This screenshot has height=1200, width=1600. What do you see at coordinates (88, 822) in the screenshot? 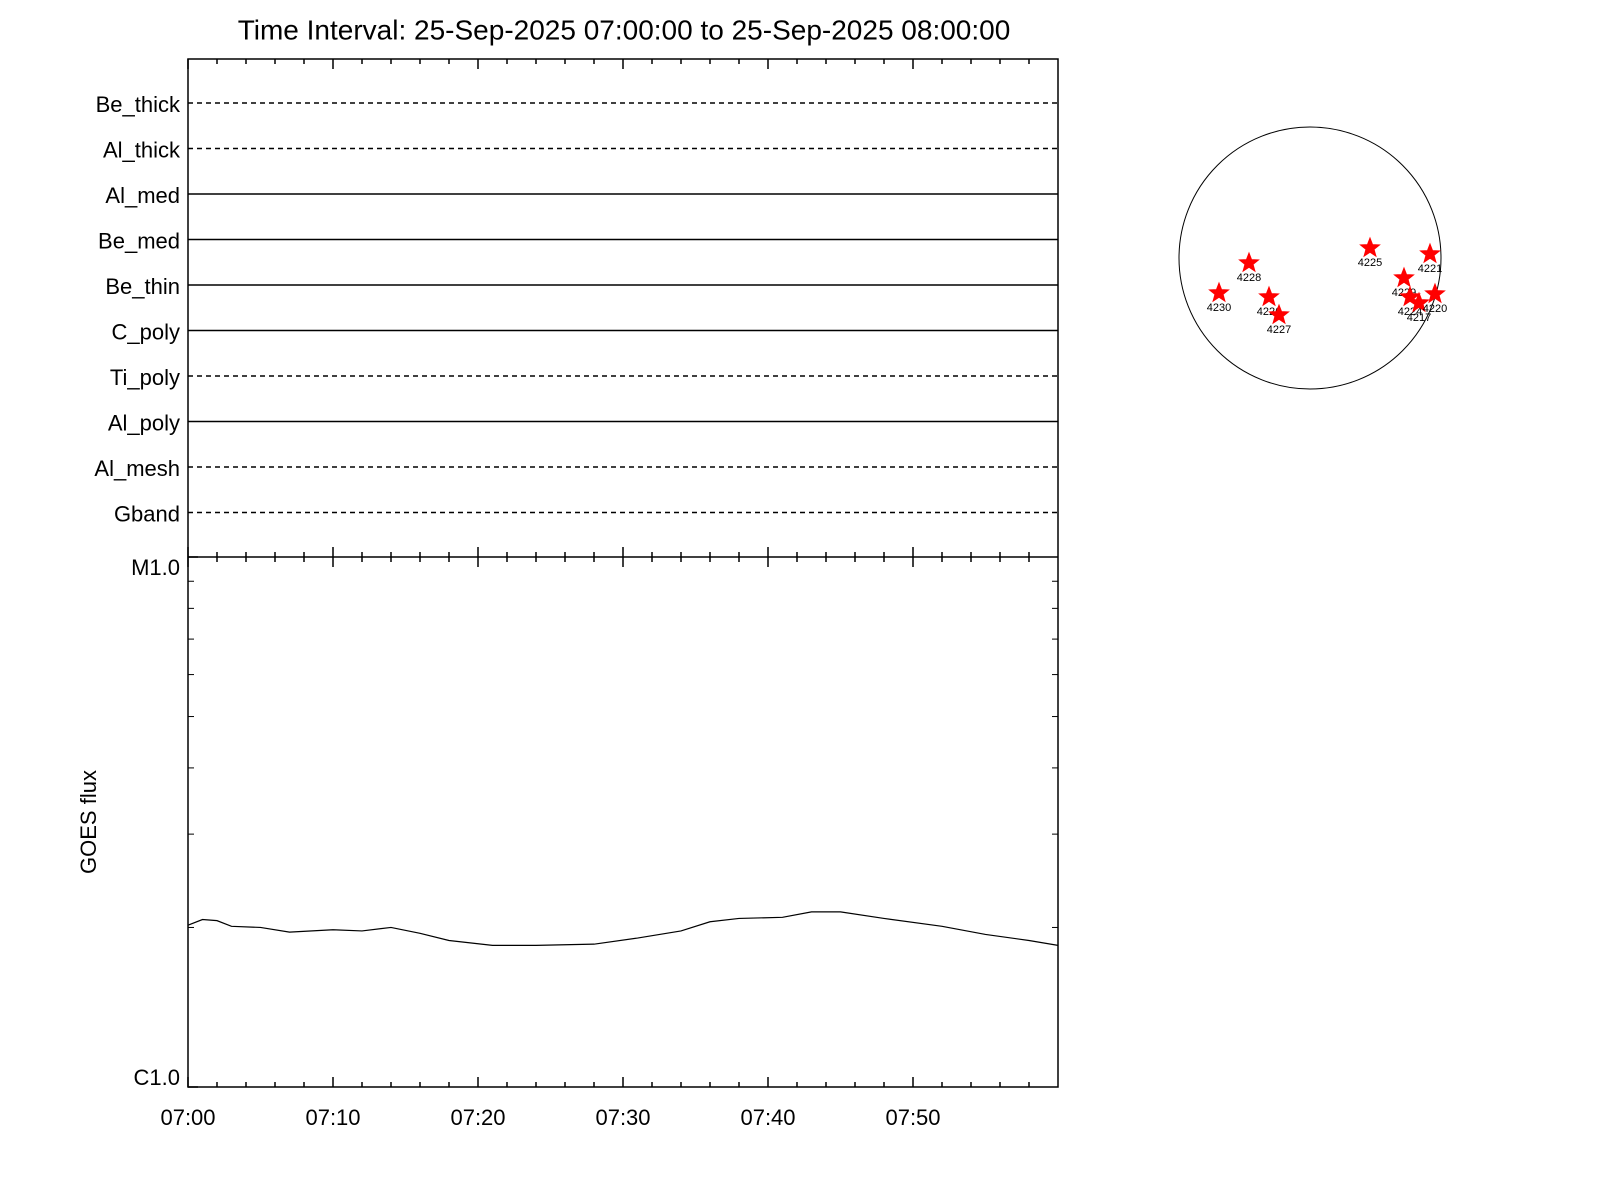
I see `y-axis-label: GOES flux` at bounding box center [88, 822].